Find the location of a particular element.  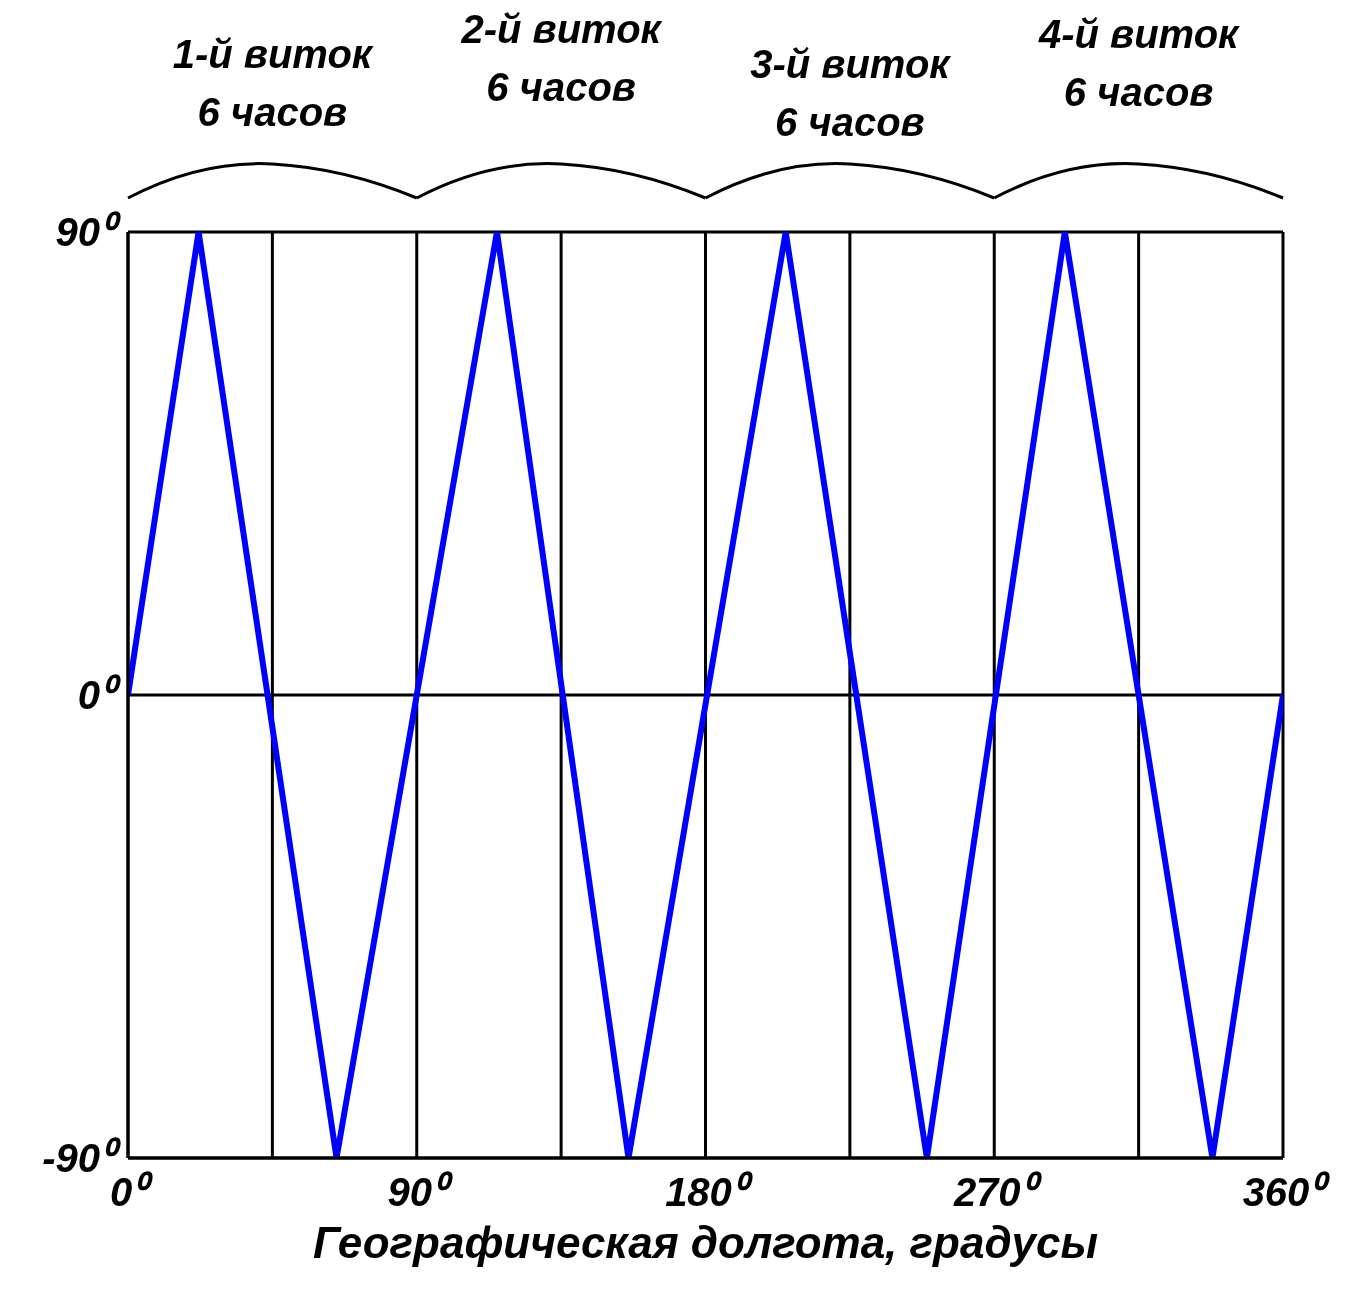

text: 3-й виток 6 часов is located at coordinates (851, 93).